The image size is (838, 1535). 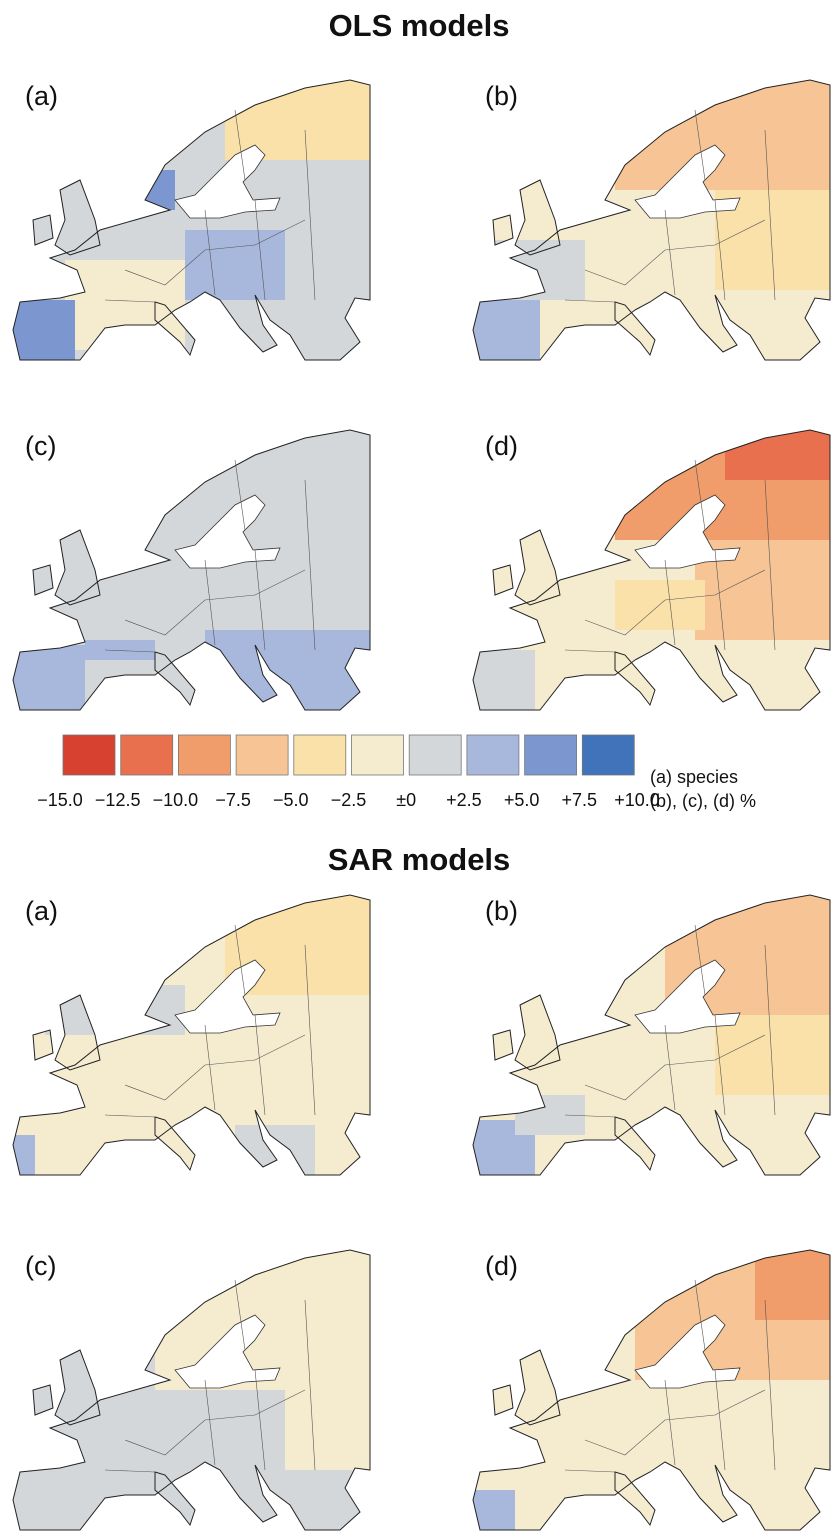 What do you see at coordinates (60, 800) in the screenshot?
I see `legend-label: −15.0` at bounding box center [60, 800].